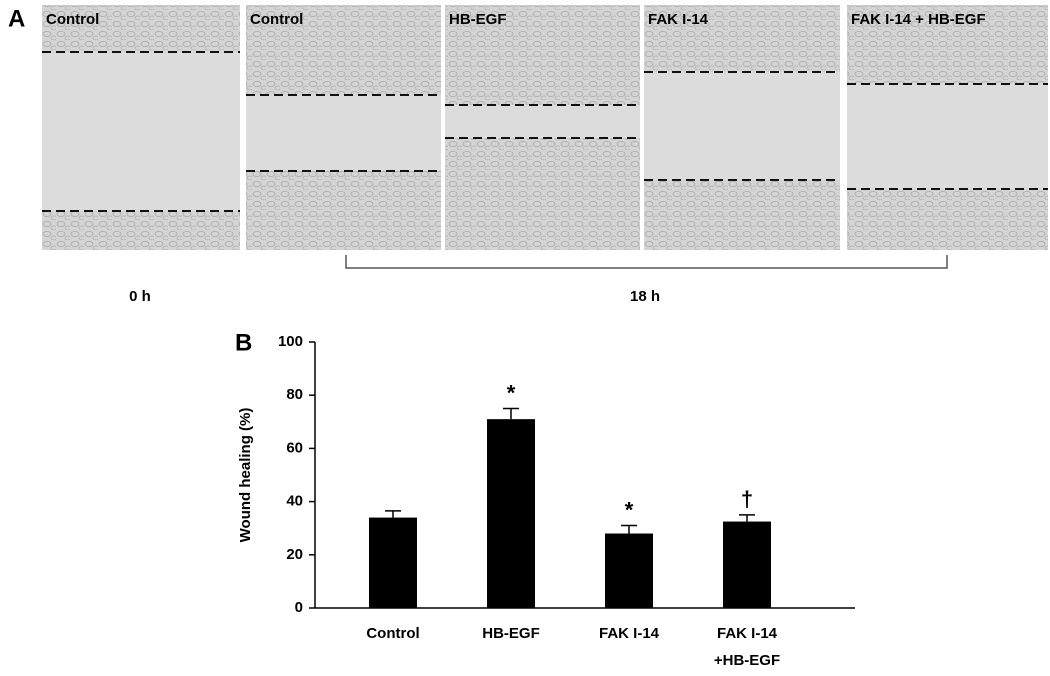 The image size is (1050, 676). Describe the element at coordinates (747, 647) in the screenshot. I see `x-tick-label: FAK I-14 +HB-EGF` at that location.